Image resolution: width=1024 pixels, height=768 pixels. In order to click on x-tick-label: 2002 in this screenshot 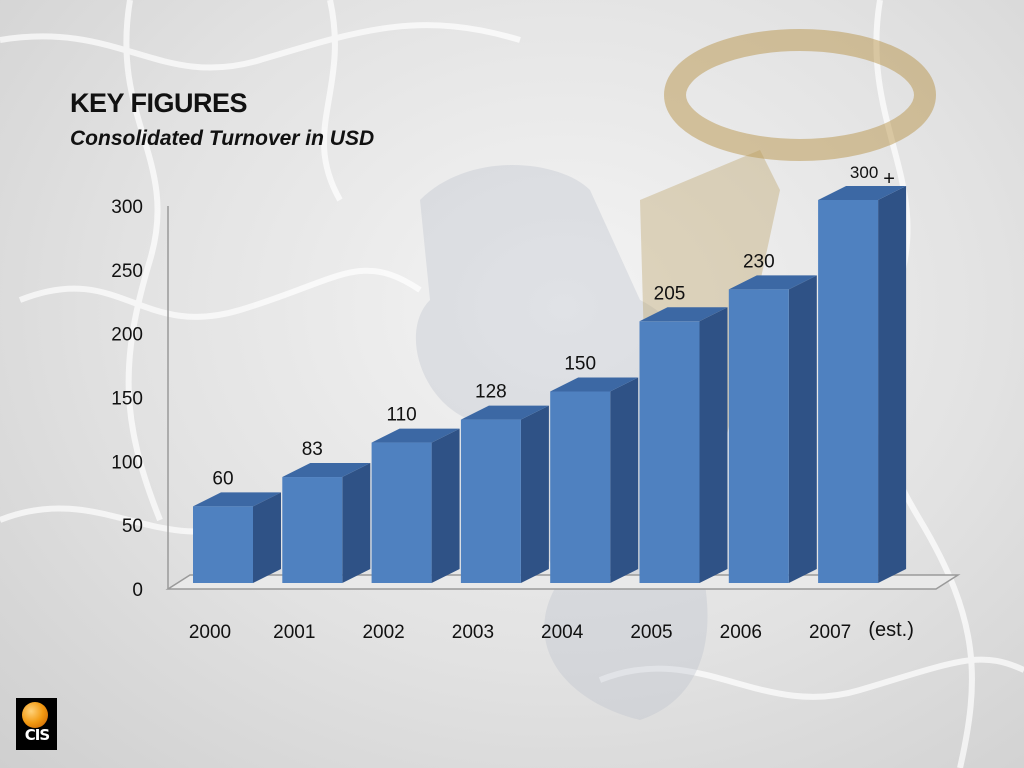, I will do `click(383, 632)`.